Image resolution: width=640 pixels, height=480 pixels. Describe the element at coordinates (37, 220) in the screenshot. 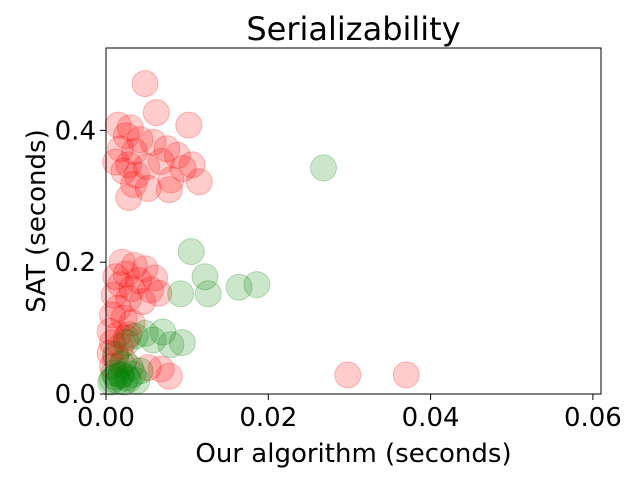

I see `y-axis-label: SAT (seconds)` at that location.